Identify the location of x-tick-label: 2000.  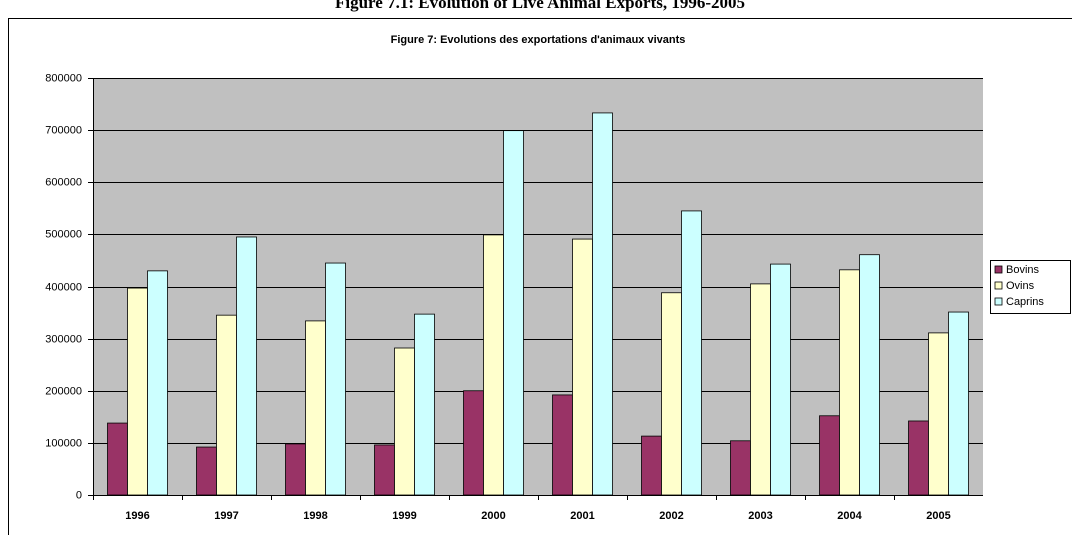
(493, 516).